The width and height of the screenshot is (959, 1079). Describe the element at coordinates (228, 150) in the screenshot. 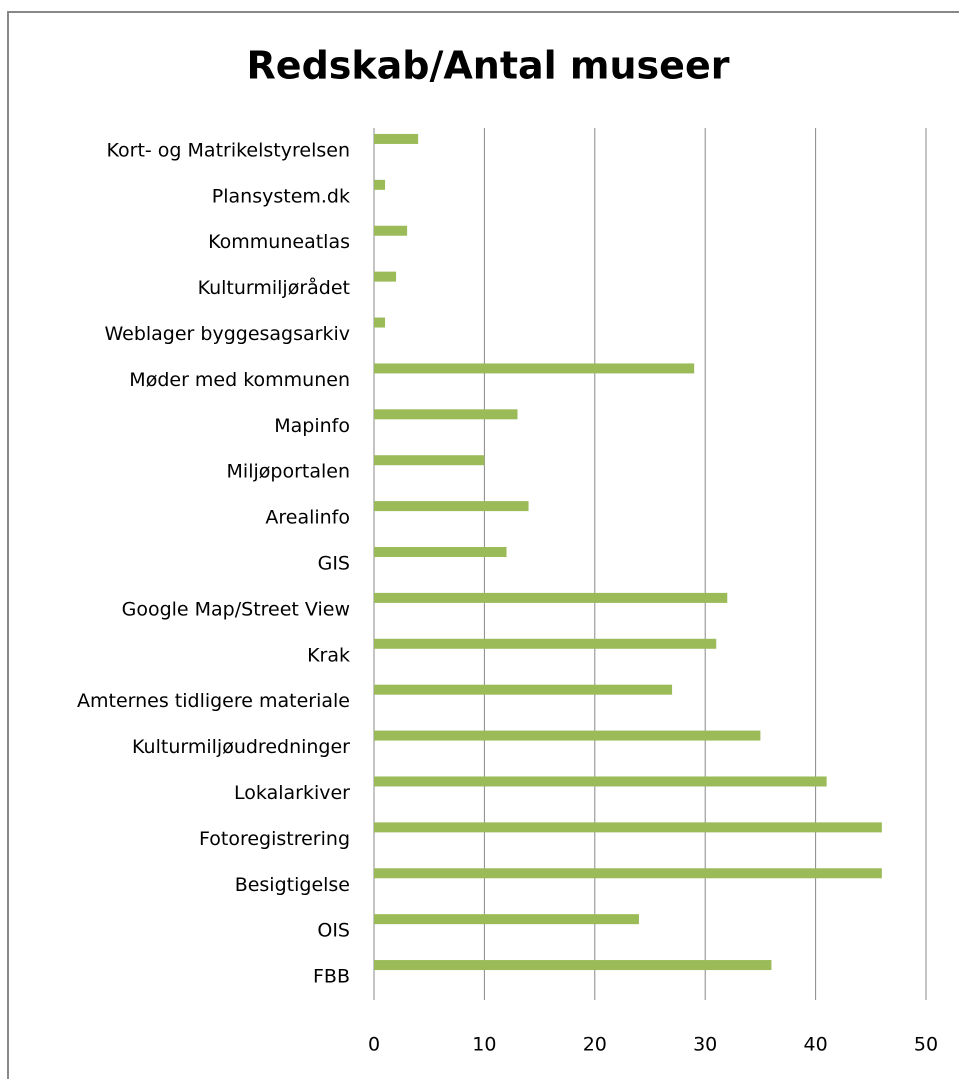

I see `y-tick-label: Kort- og Matrikelstyrelsen` at that location.